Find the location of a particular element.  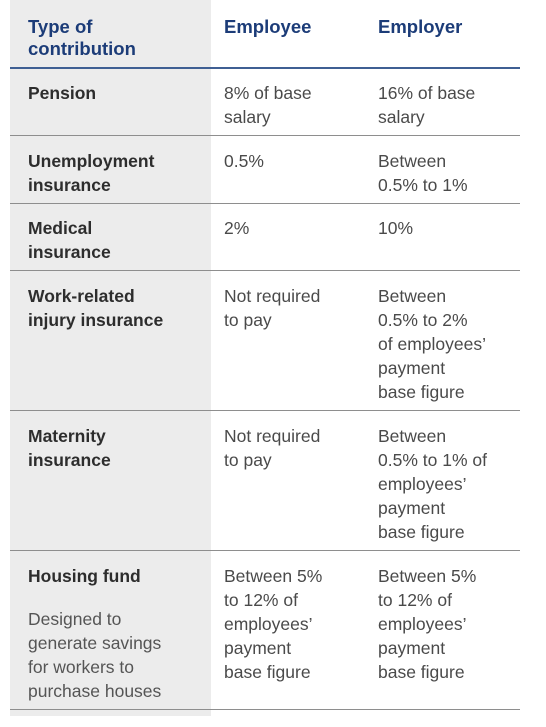

row-medical-employer: 10% is located at coordinates (396, 228).